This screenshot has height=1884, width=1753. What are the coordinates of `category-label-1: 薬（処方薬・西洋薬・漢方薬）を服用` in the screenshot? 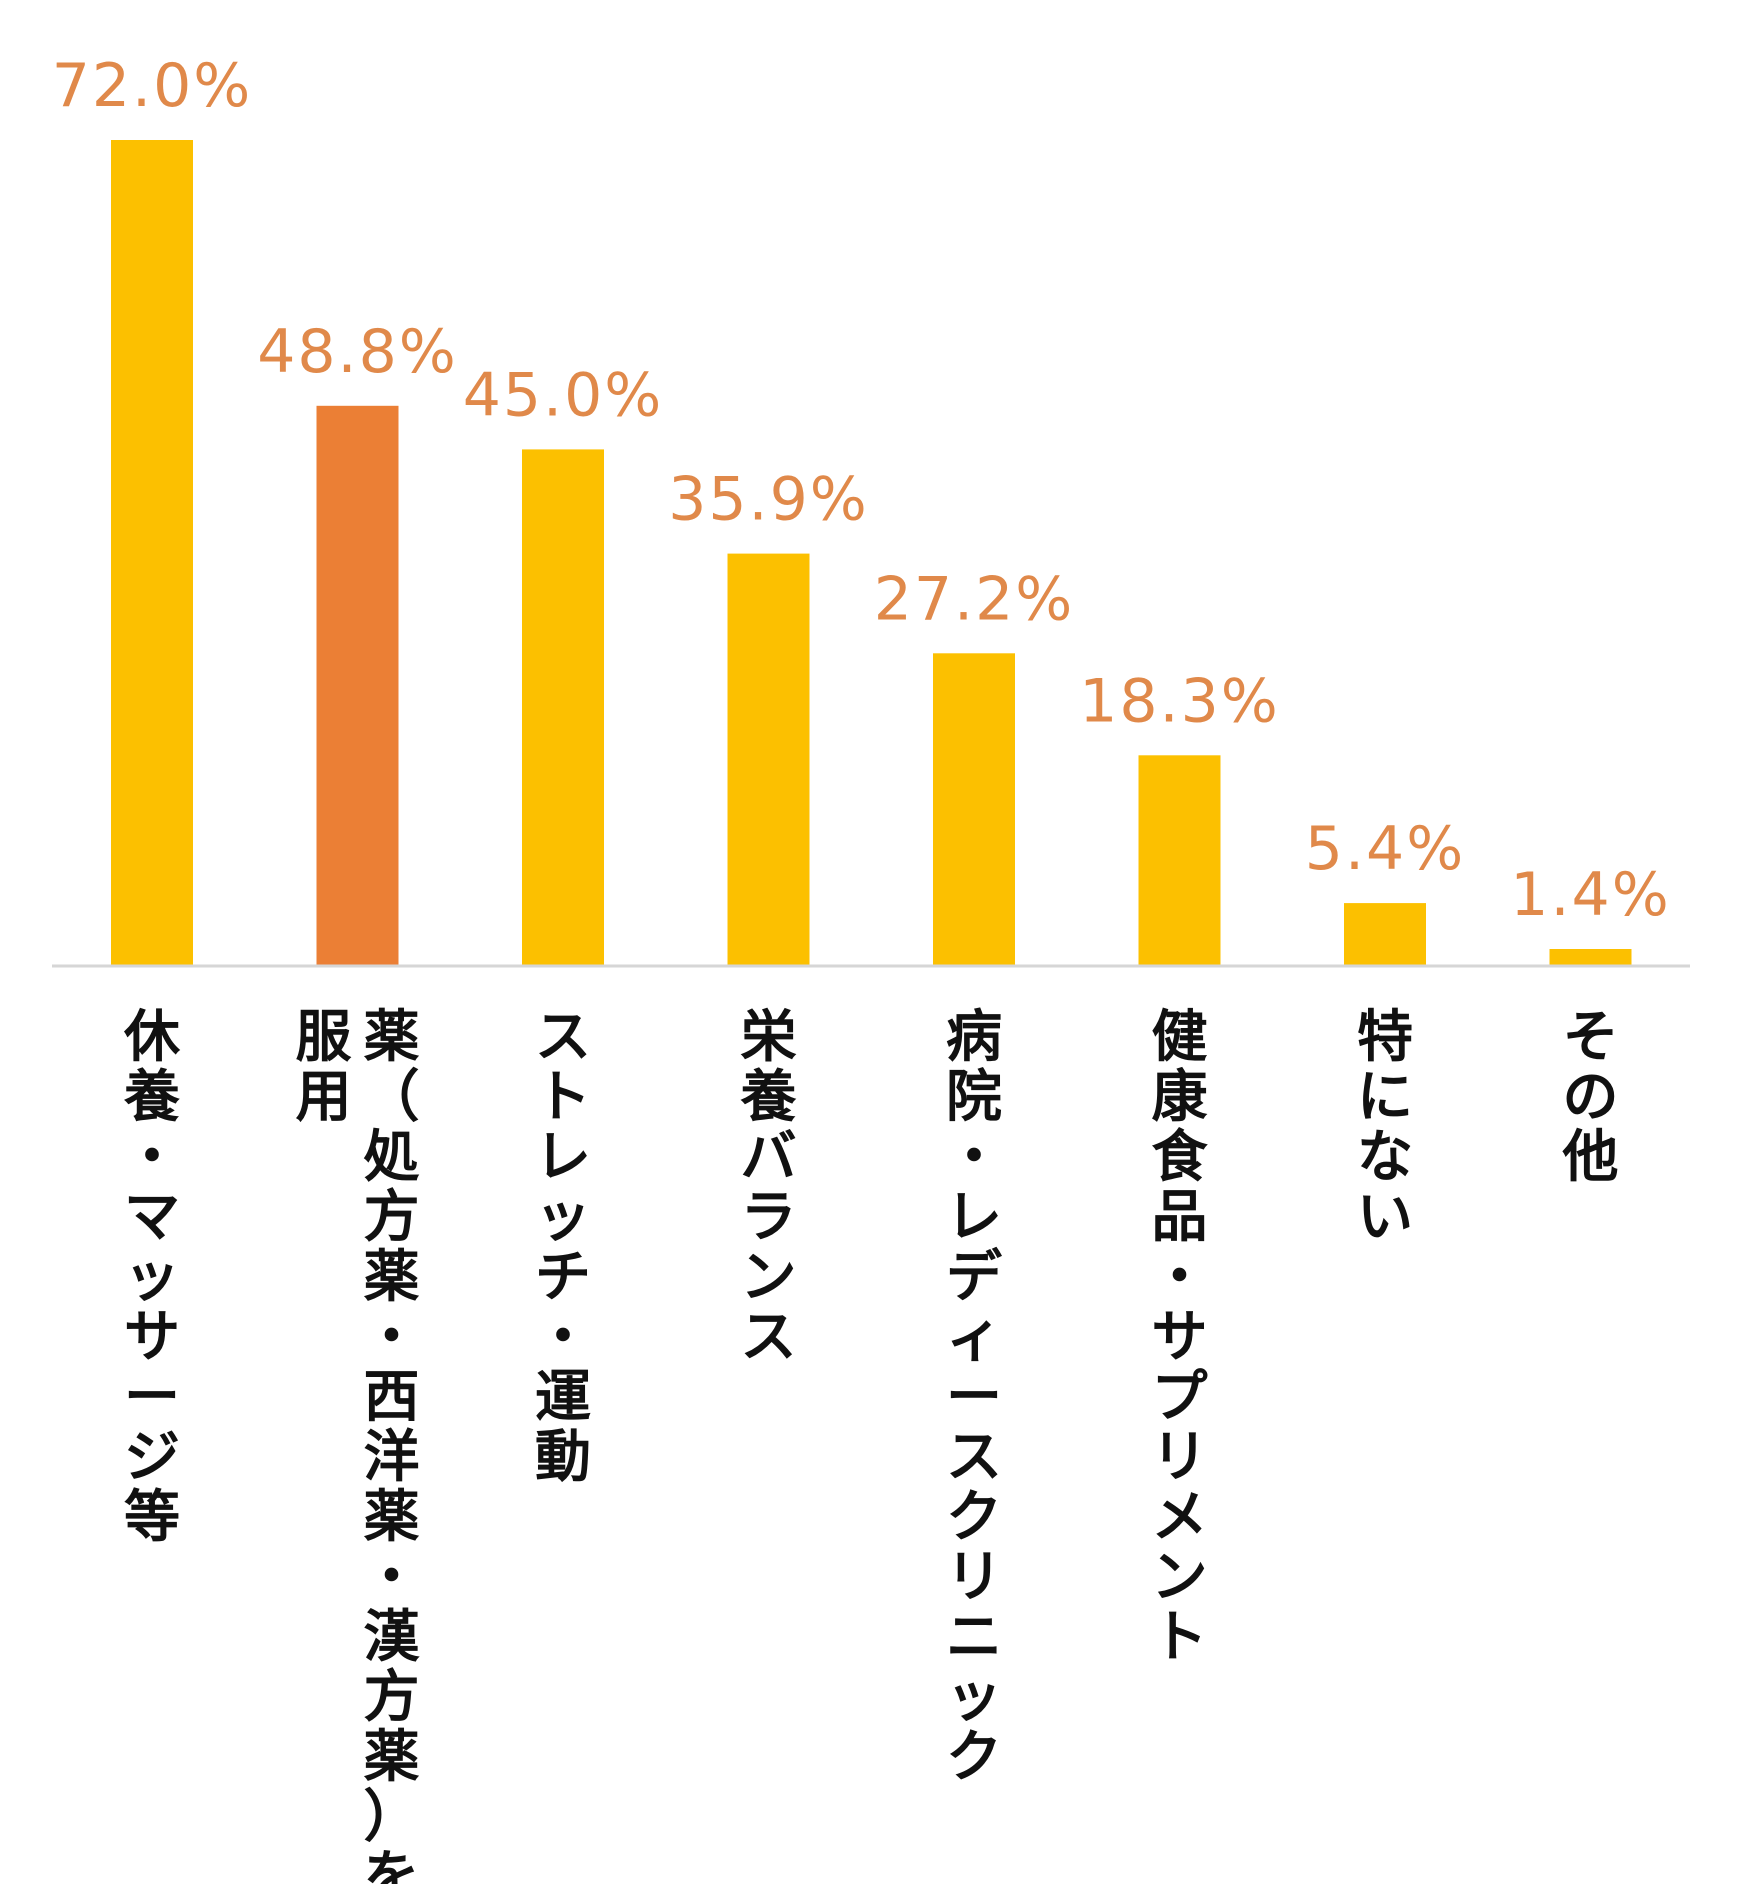 It's located at (358, 1444).